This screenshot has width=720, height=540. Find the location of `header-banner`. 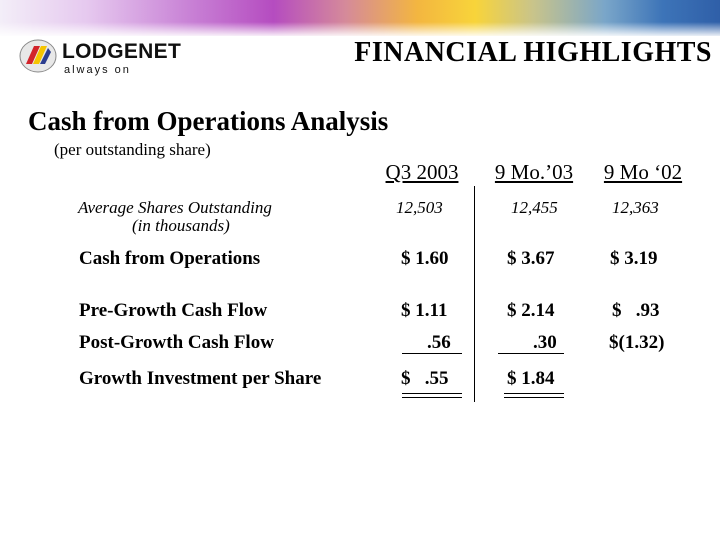

header-banner is located at coordinates (360, 18).